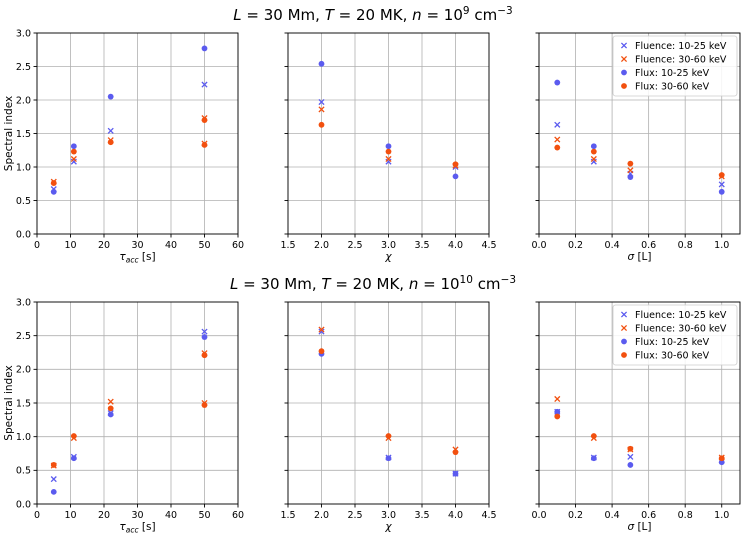 This screenshot has width=747, height=537. Describe the element at coordinates (685, 245) in the screenshot. I see `x-tick-label: 0.8` at that location.